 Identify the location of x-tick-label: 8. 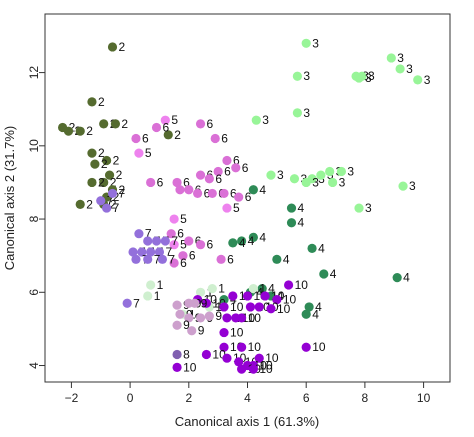
(365, 398).